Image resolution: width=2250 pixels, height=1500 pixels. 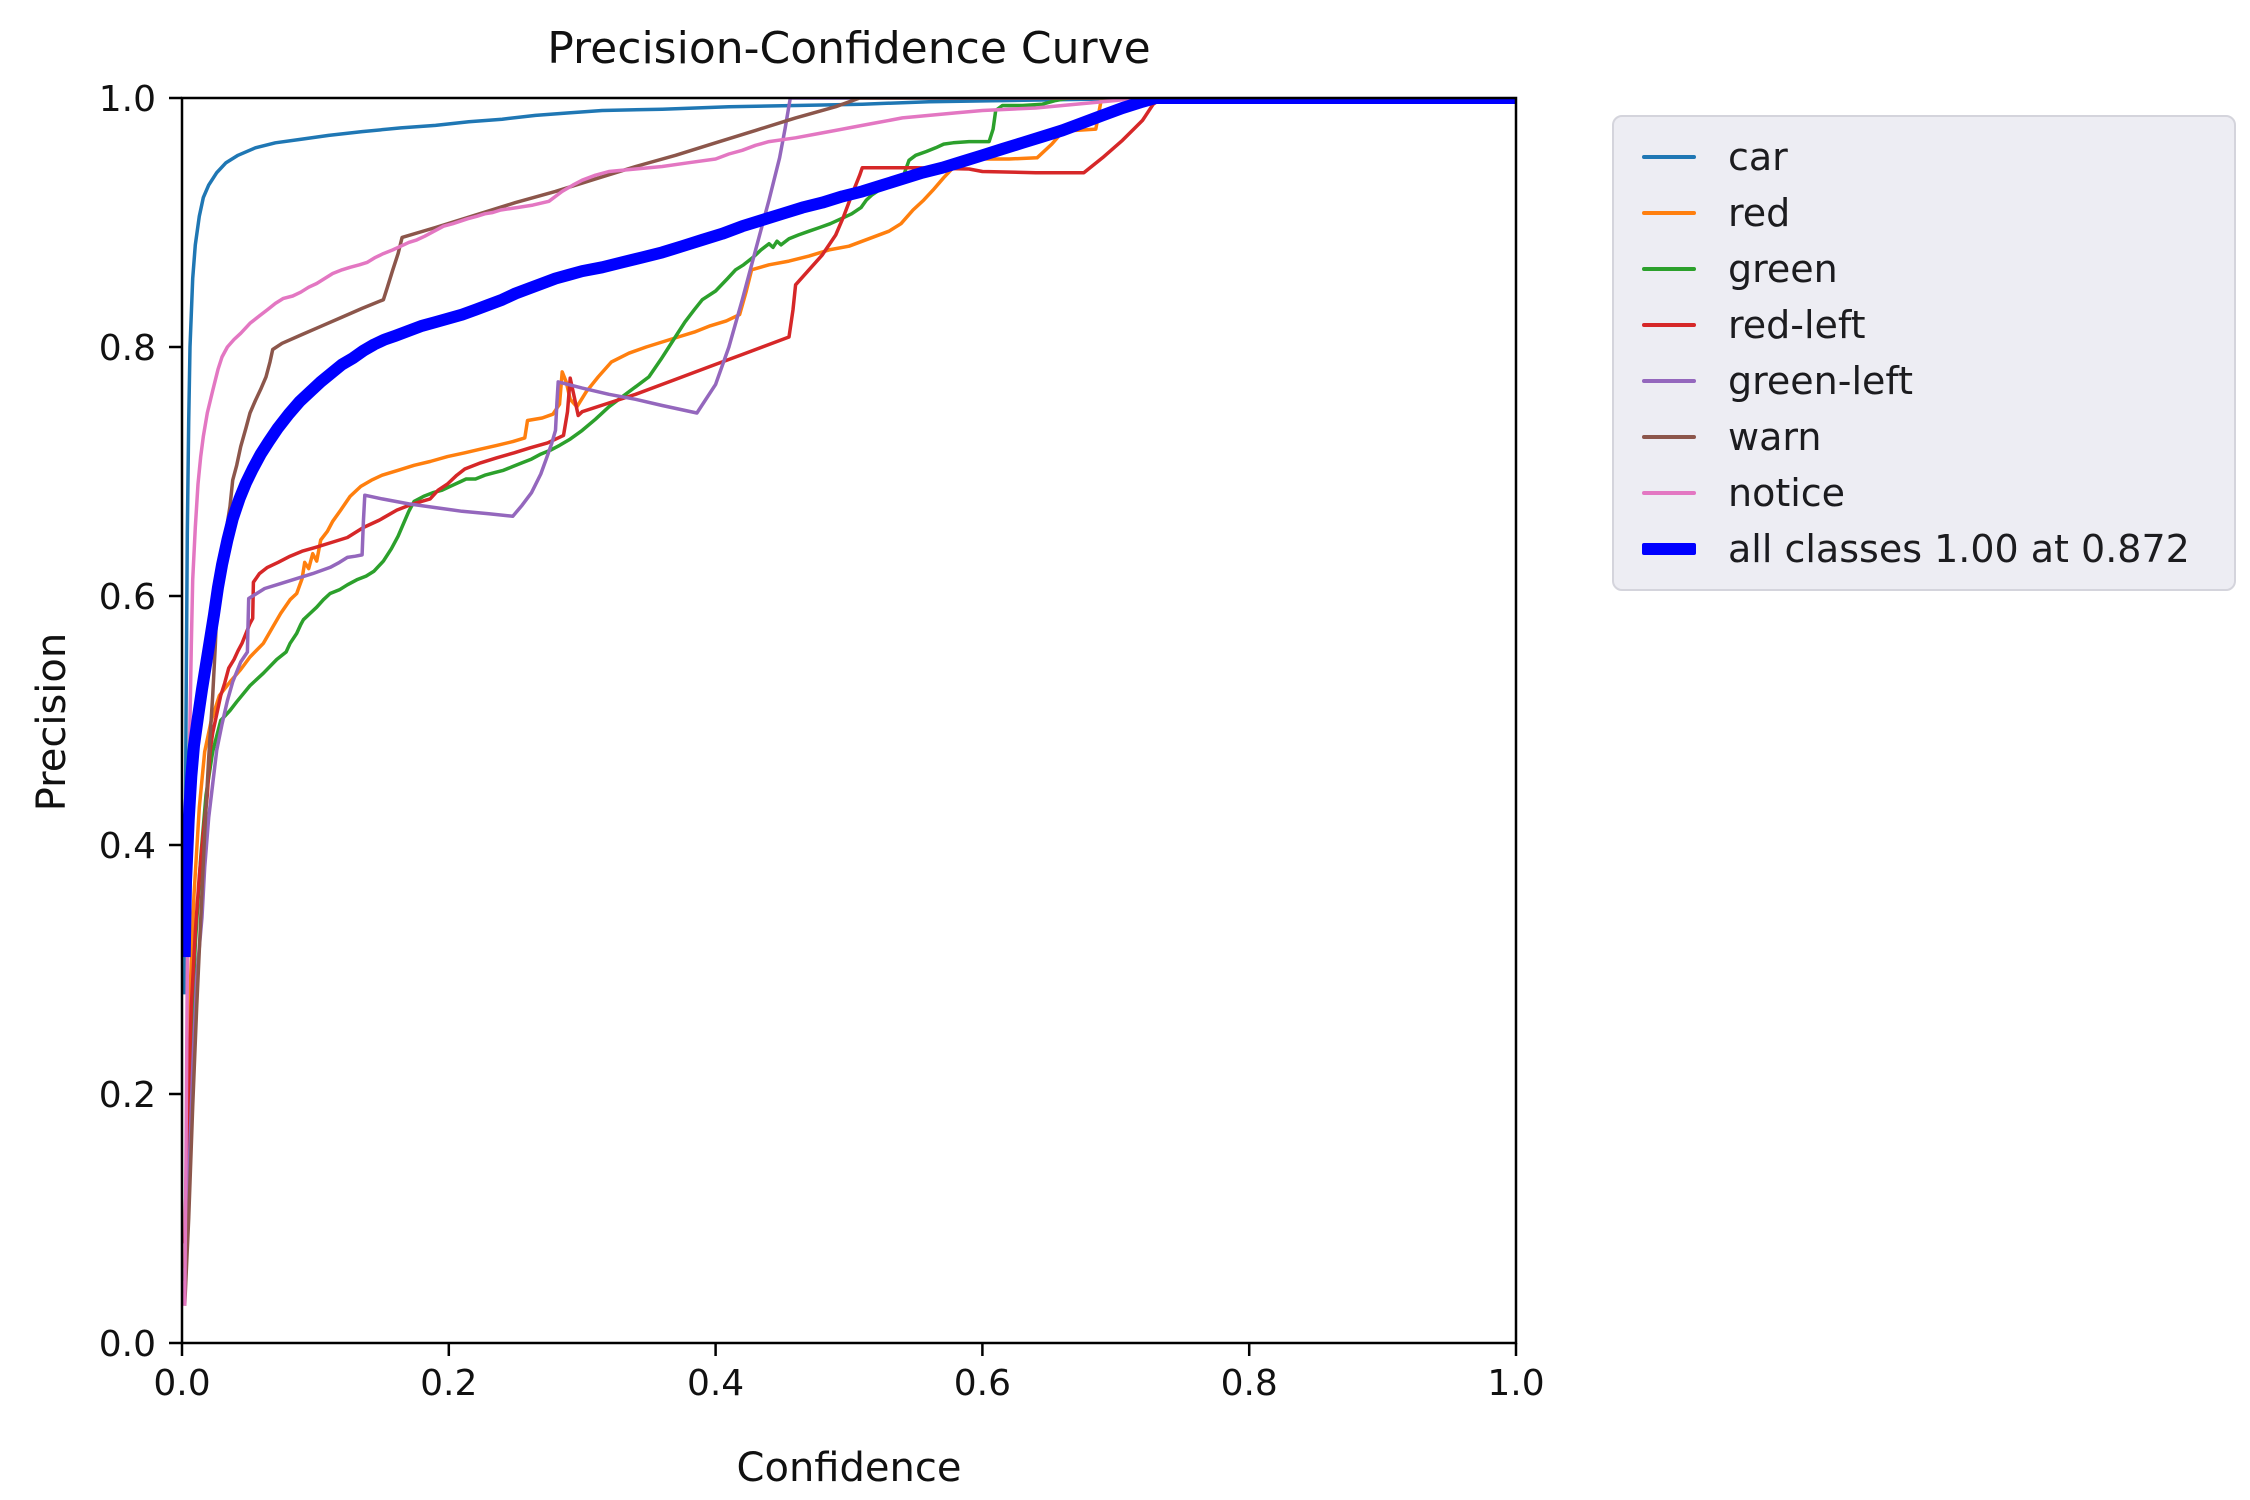 I want to click on legend-label: red, so click(x=1759, y=213).